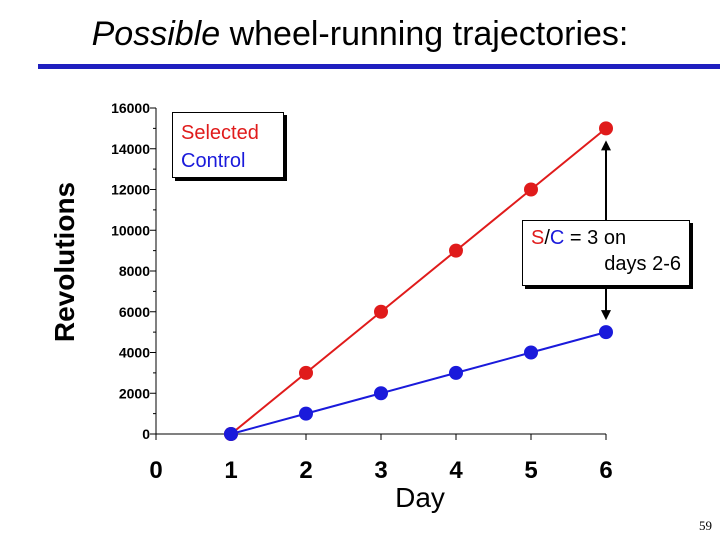  I want to click on ratio-line-1: S/C = 3 on, so click(606, 238).